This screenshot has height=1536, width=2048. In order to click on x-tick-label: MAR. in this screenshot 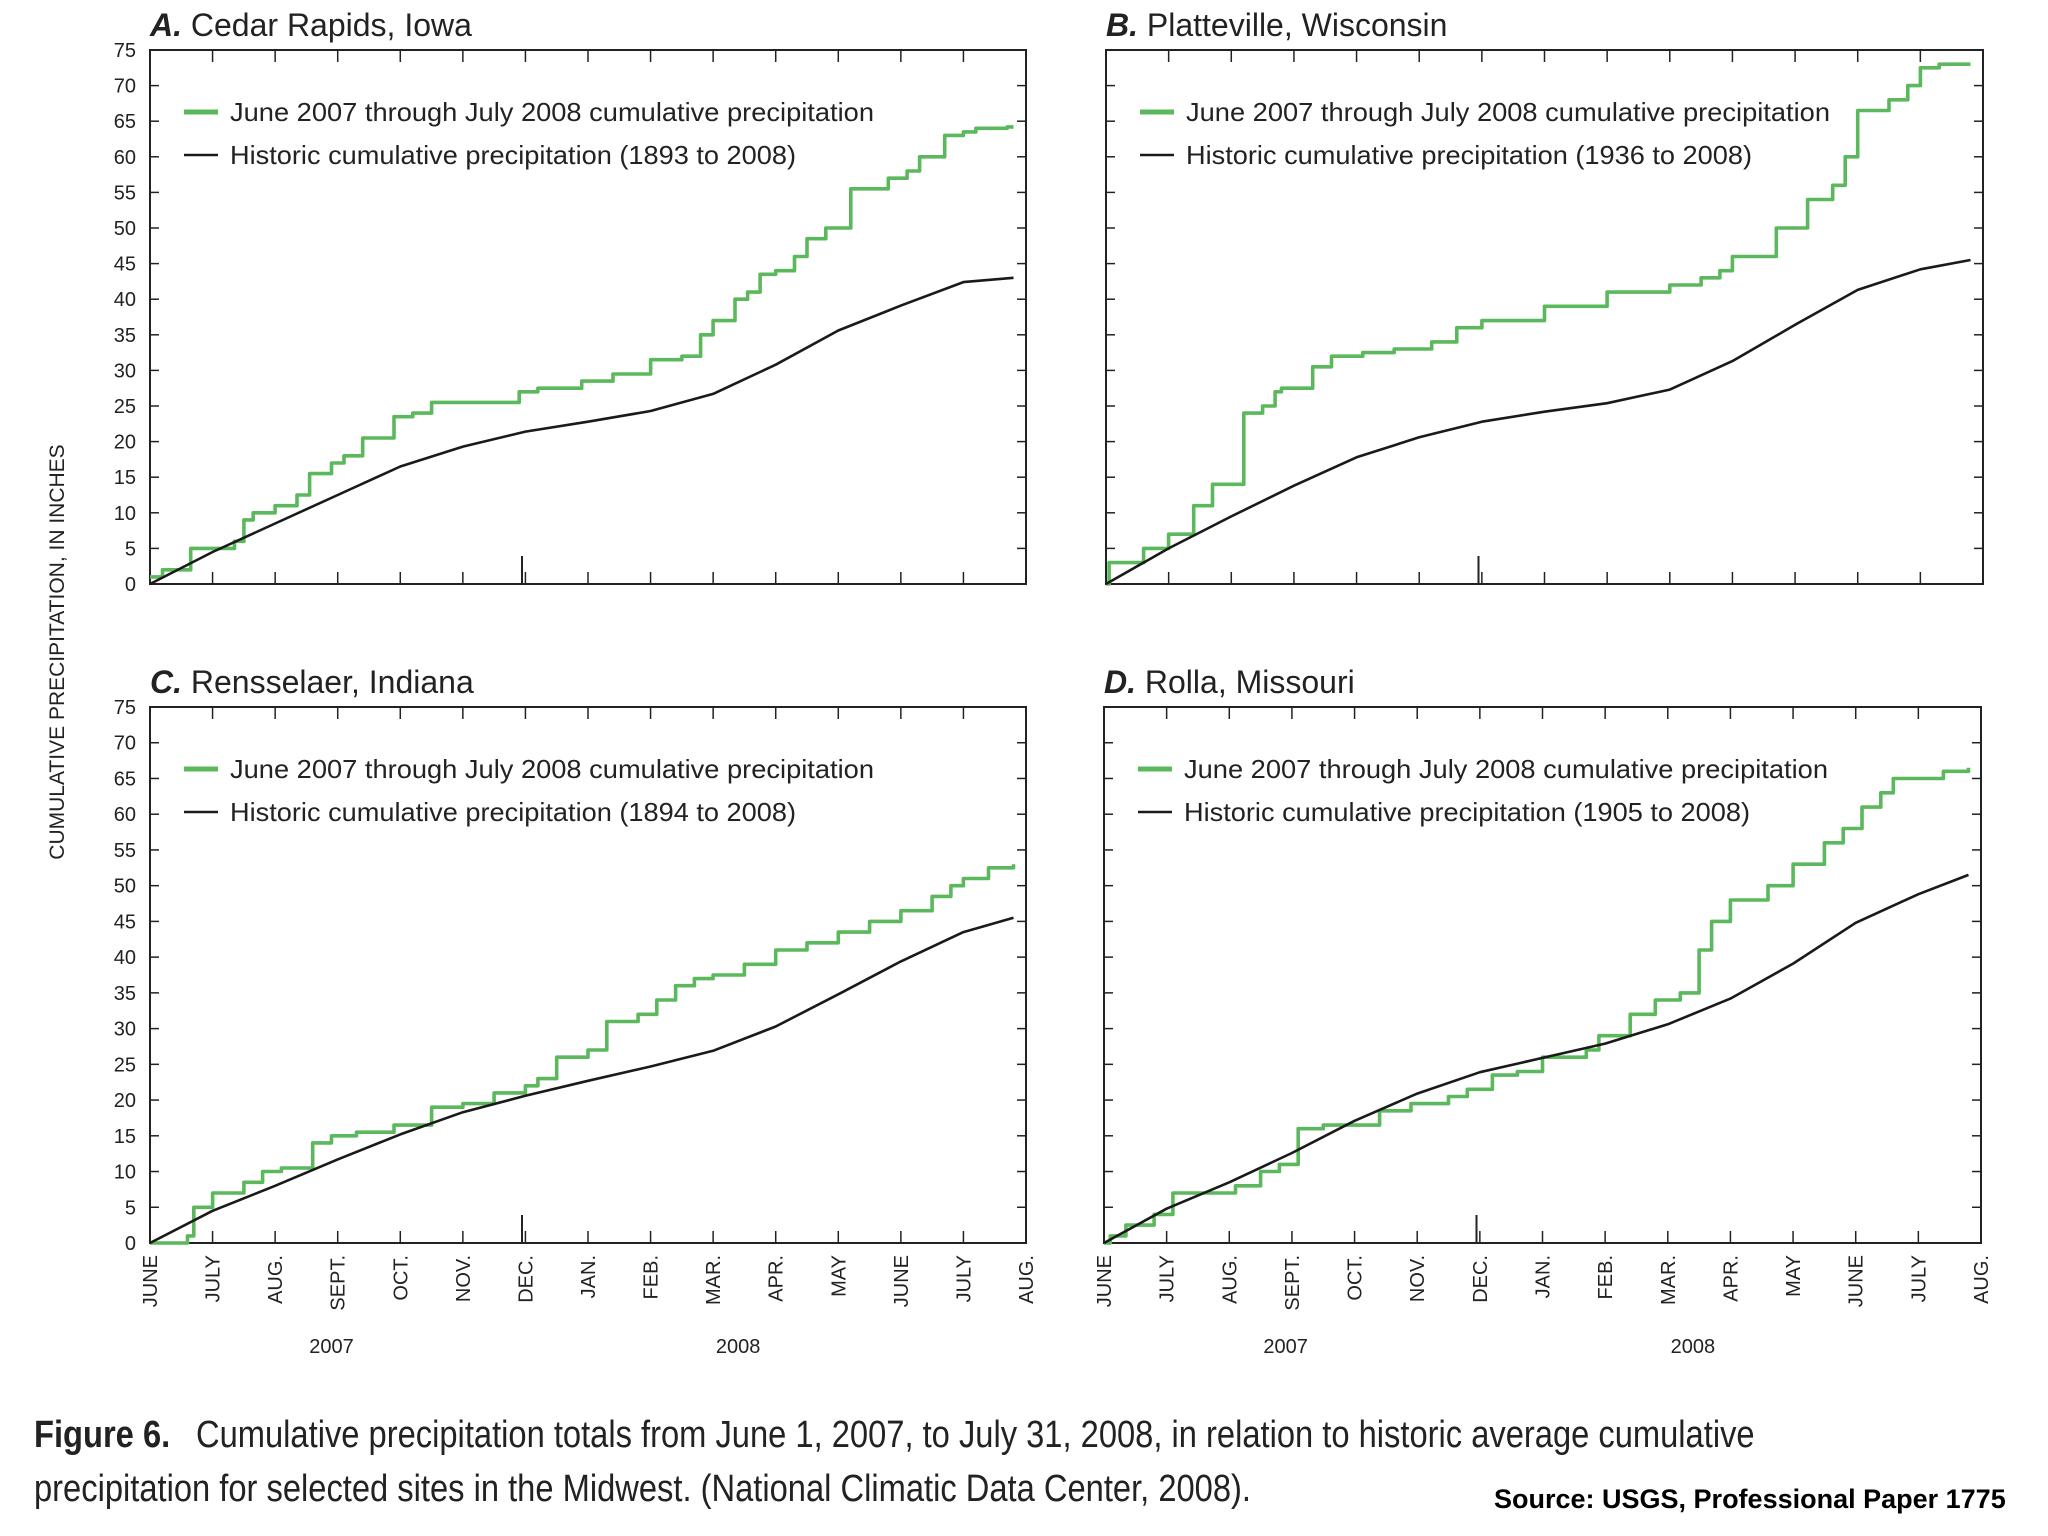, I will do `click(714, 1280)`.